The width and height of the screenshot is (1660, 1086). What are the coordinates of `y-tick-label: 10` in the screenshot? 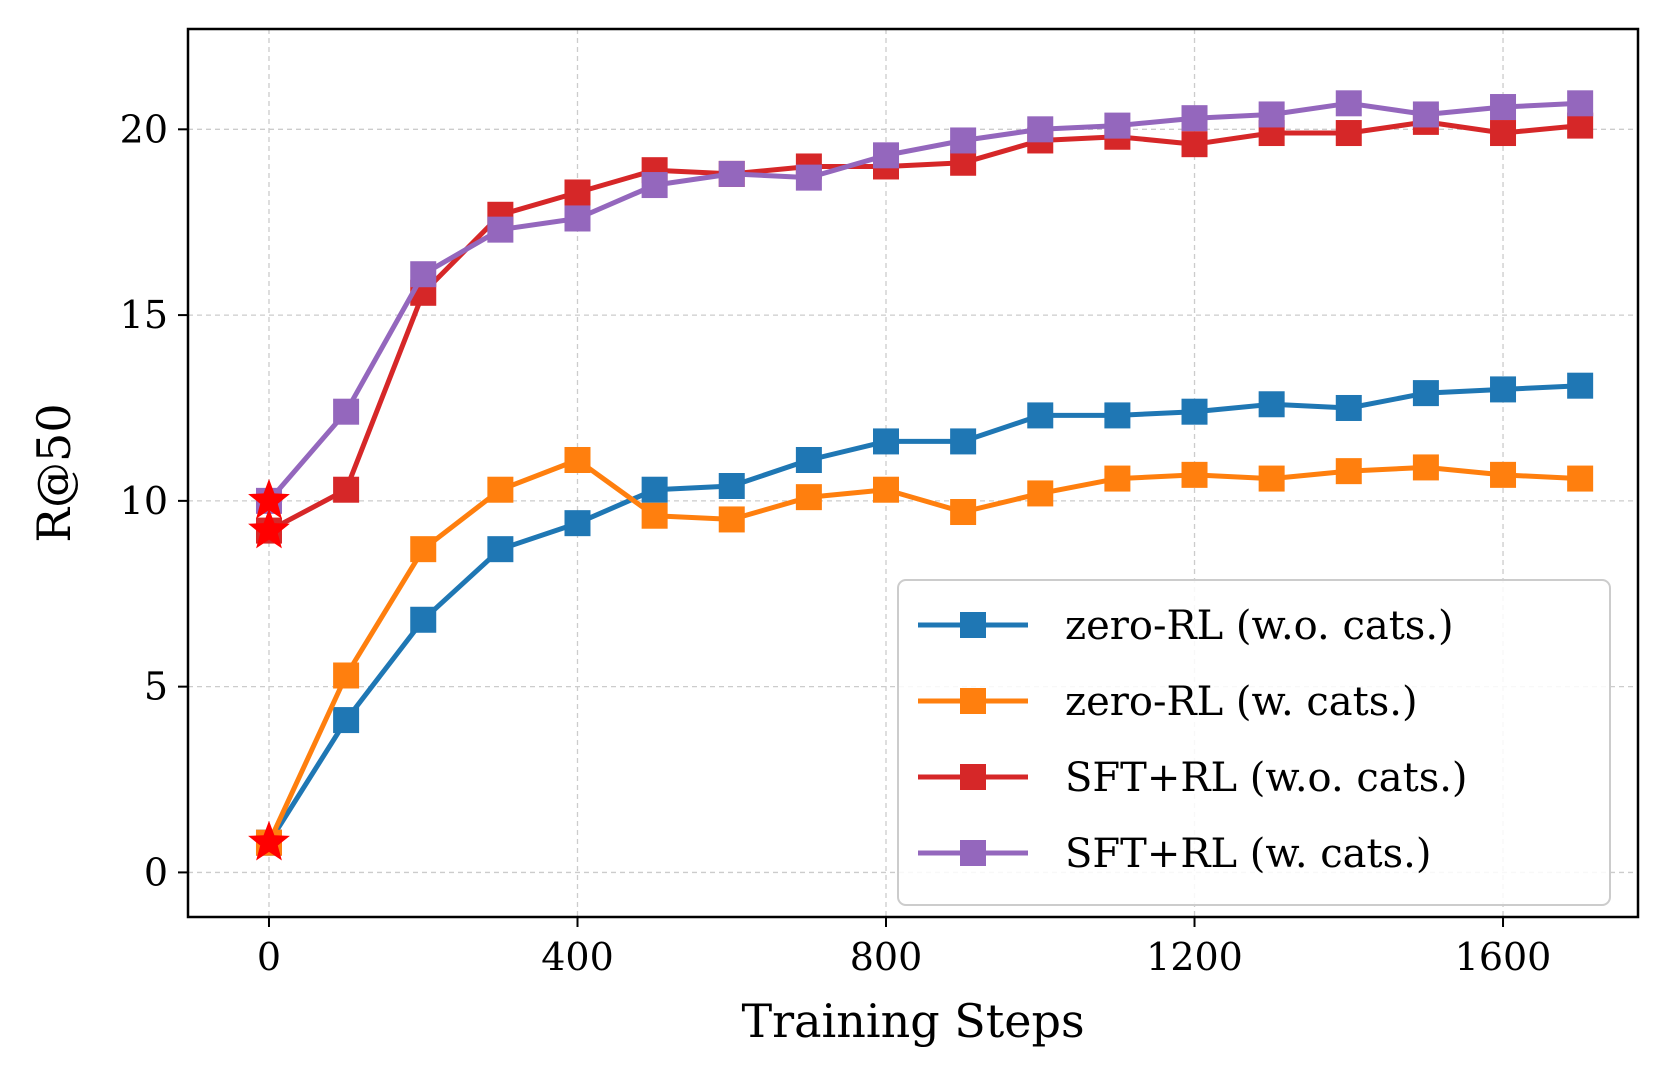 It's located at (144, 501).